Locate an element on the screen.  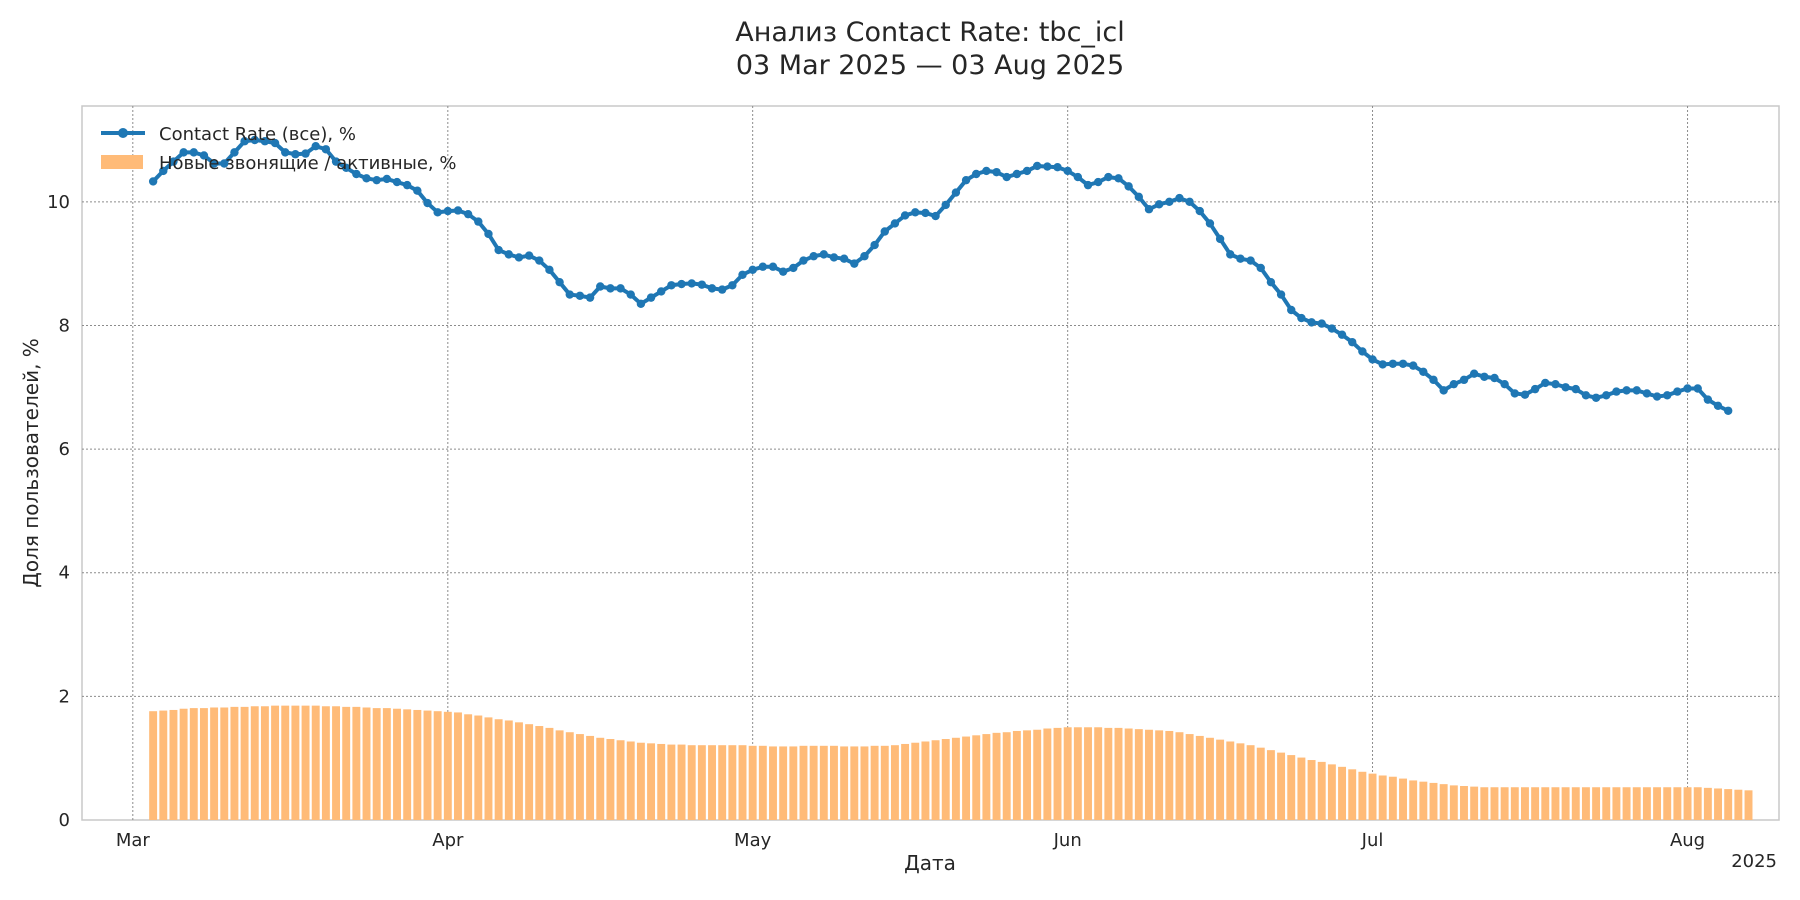
x-tick-label: Jul is located at coordinates (1372, 840).